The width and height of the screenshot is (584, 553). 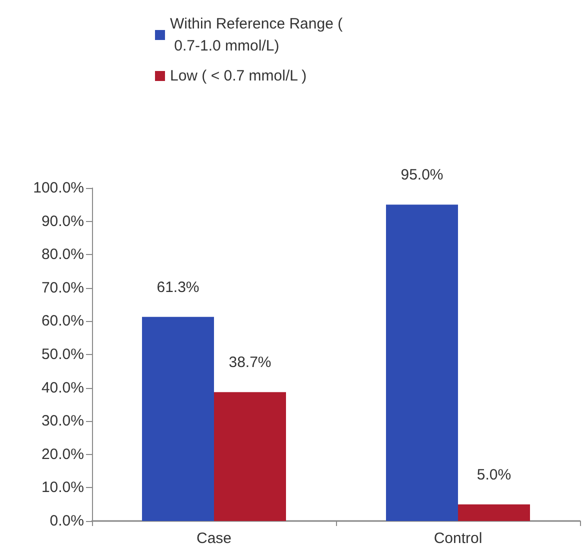 What do you see at coordinates (458, 538) in the screenshot?
I see `x-tick-label: Control` at bounding box center [458, 538].